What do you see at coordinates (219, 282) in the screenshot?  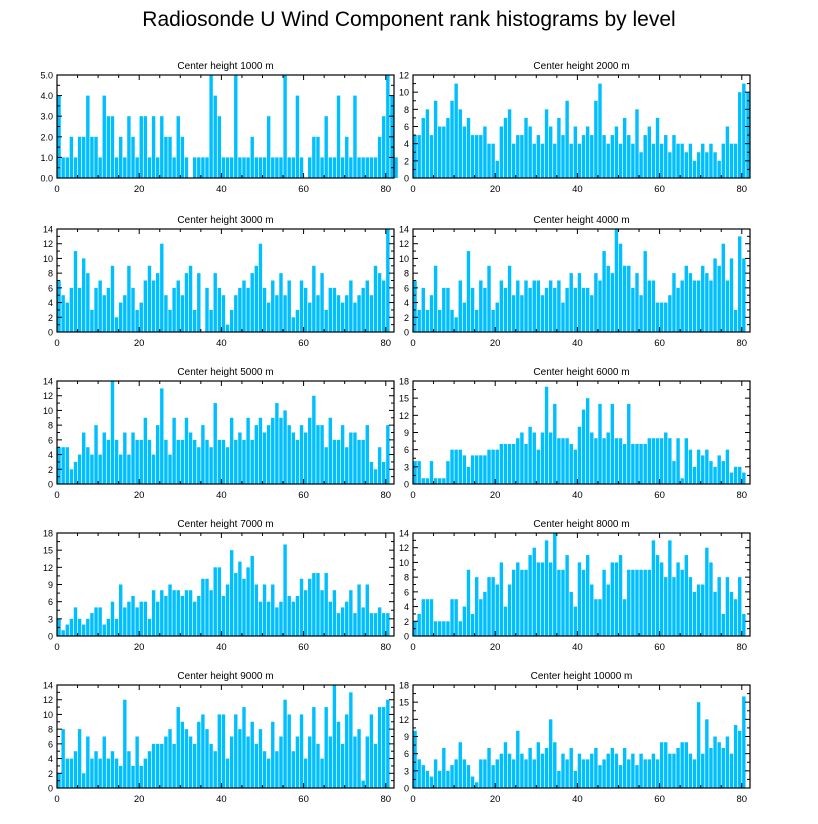 I see `histogram-panel: Center height 3000 m 0 2 4 6 8 10 12 14 0 20 40 60 80` at bounding box center [219, 282].